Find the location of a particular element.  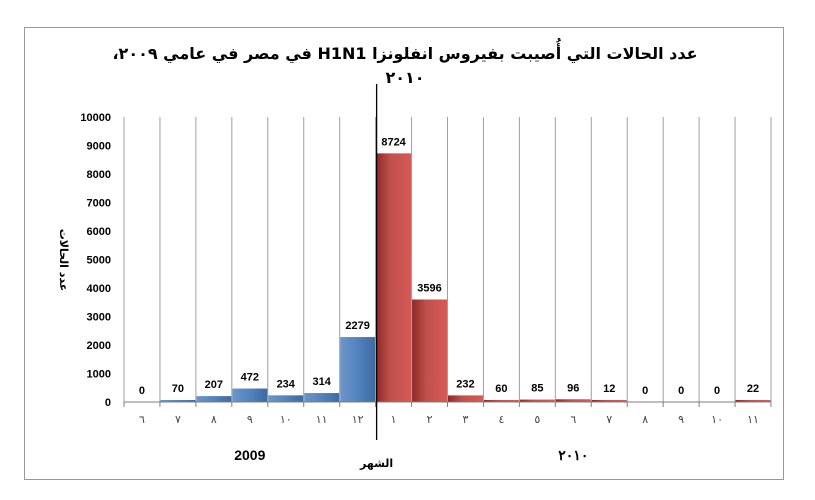

y-tick-label: 8000 is located at coordinates (99, 175).